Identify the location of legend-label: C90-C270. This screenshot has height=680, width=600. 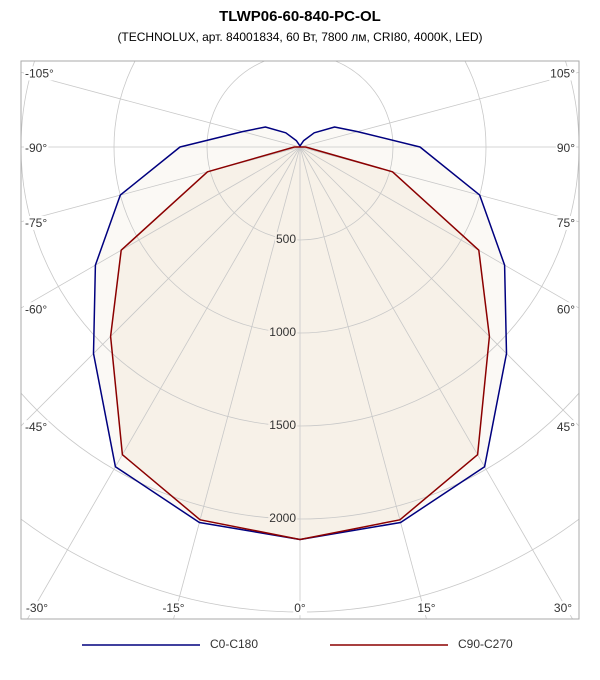
(485, 644).